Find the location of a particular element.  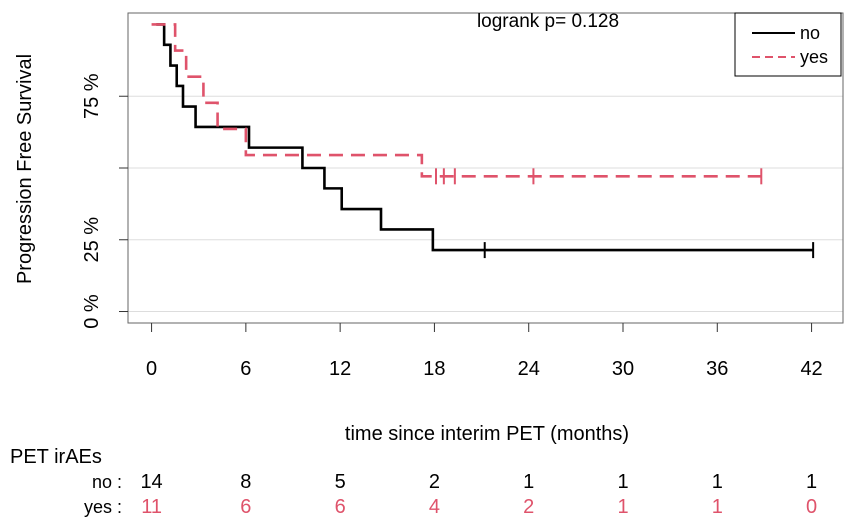

x-tick-label: 42 is located at coordinates (811, 369).